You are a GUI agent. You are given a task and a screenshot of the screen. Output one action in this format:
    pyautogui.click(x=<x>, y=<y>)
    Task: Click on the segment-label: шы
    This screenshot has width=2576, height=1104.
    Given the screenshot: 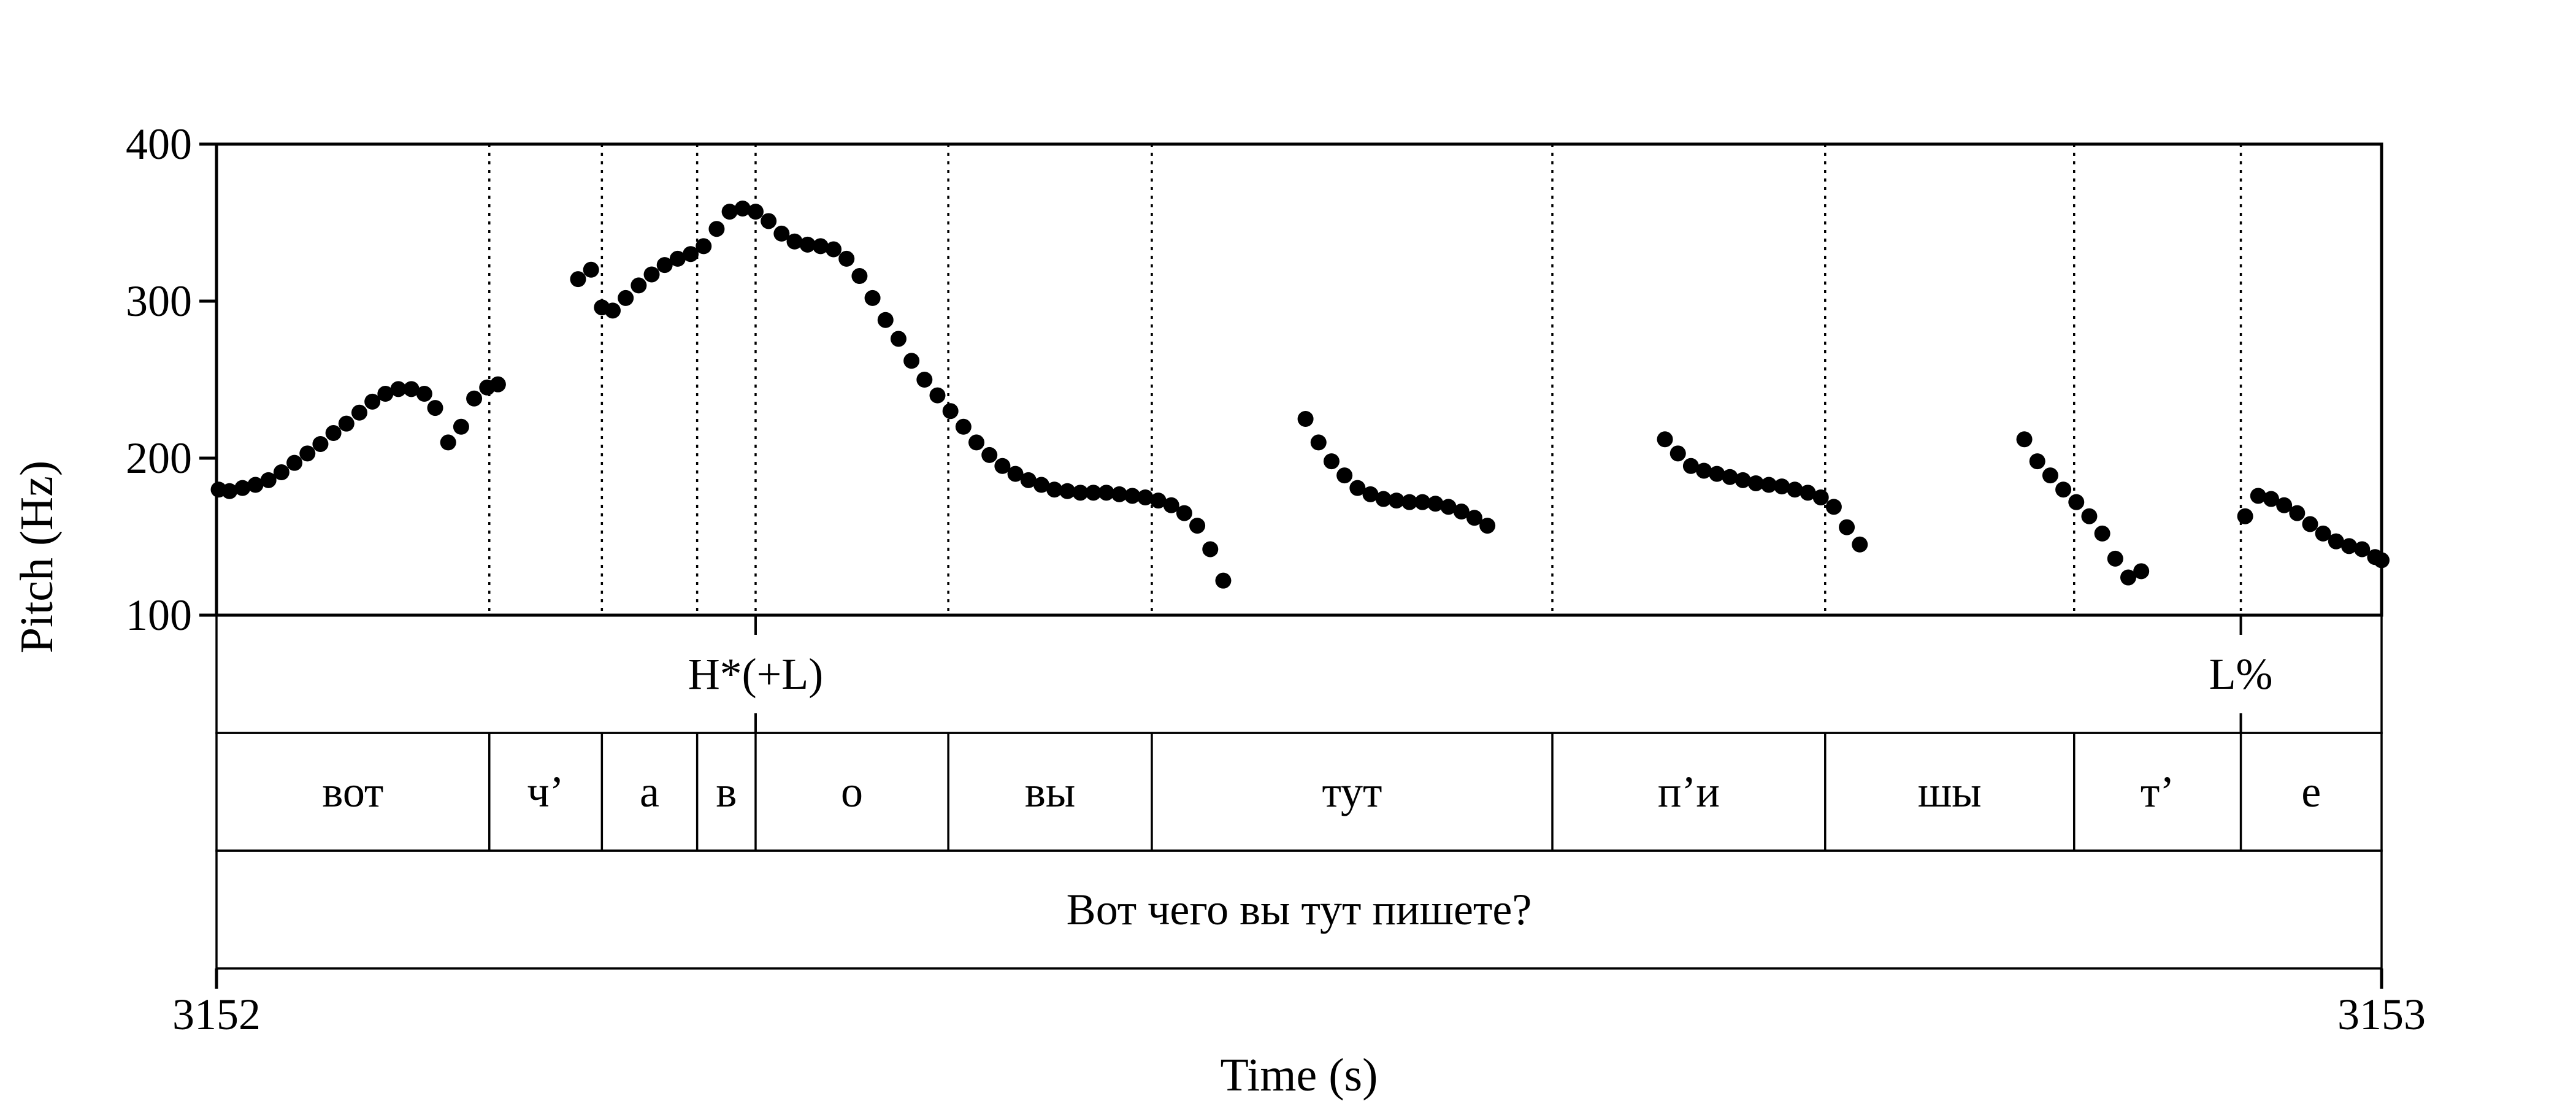 What is the action you would take?
    pyautogui.click(x=1950, y=791)
    